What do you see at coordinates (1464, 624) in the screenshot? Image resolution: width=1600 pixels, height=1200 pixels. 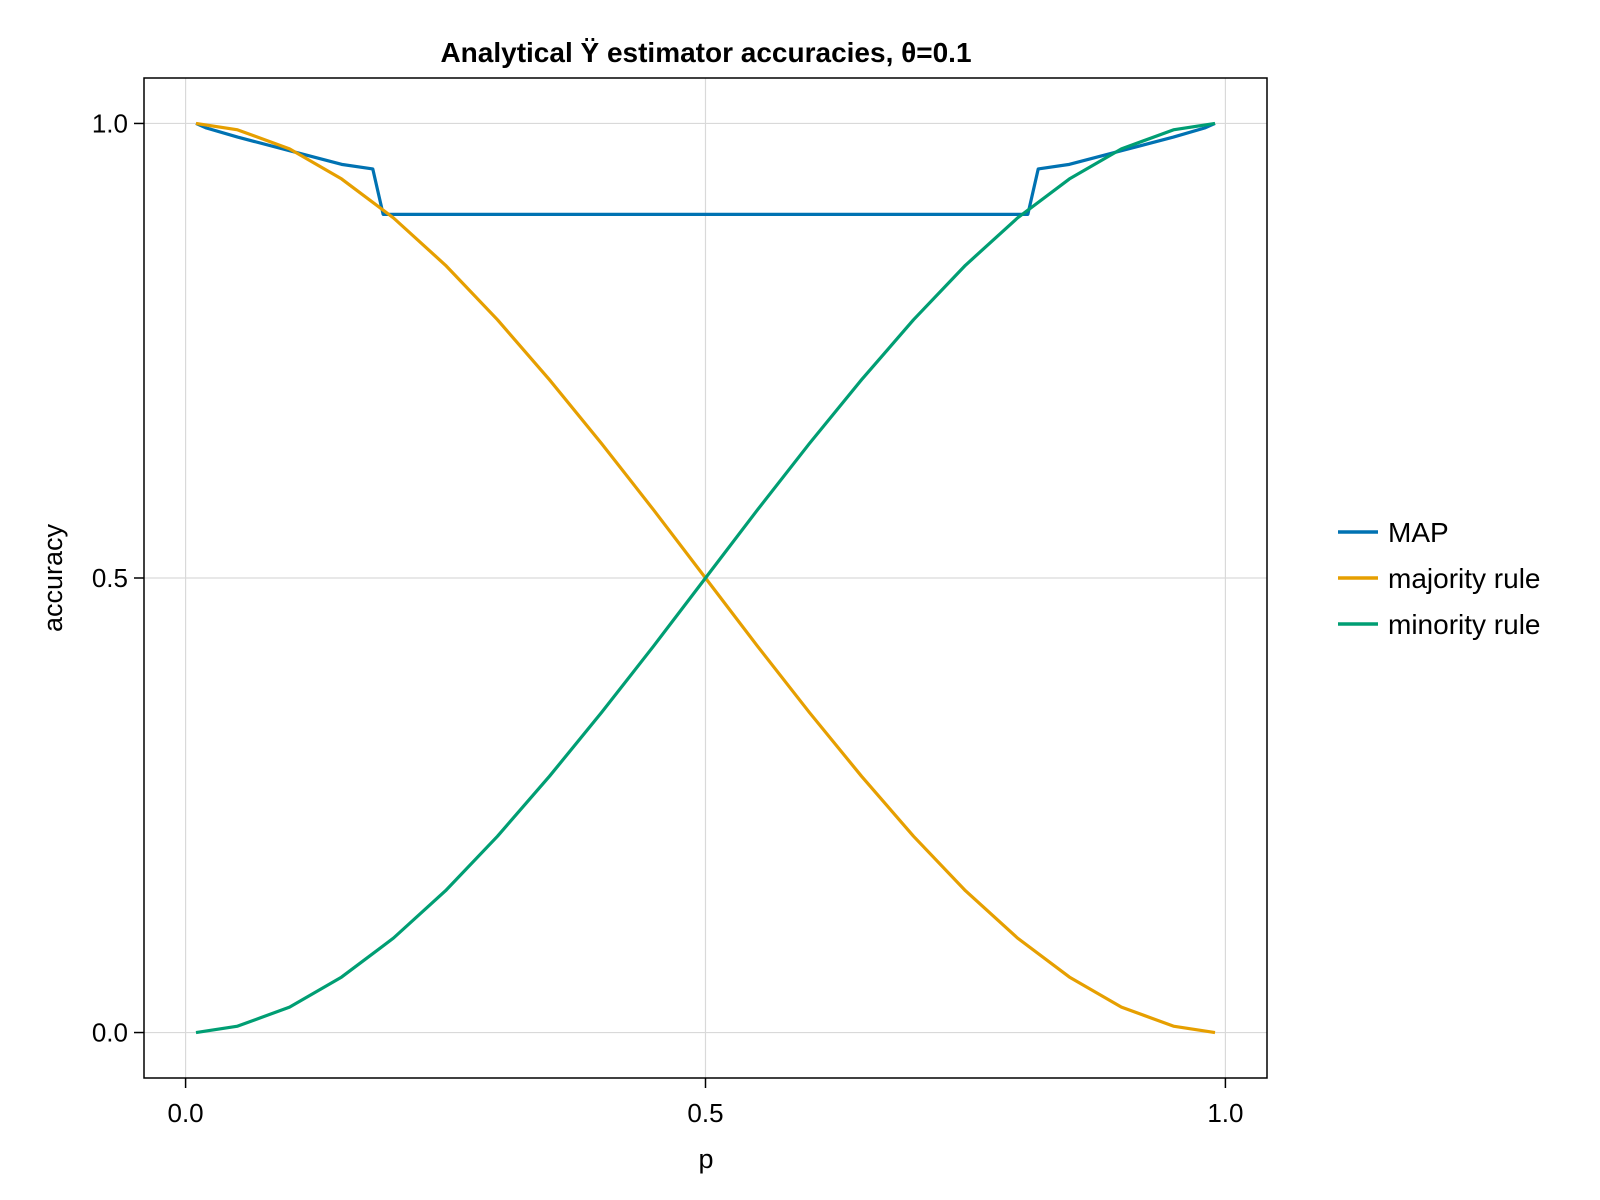 I see `legend-label-2: minority rule` at bounding box center [1464, 624].